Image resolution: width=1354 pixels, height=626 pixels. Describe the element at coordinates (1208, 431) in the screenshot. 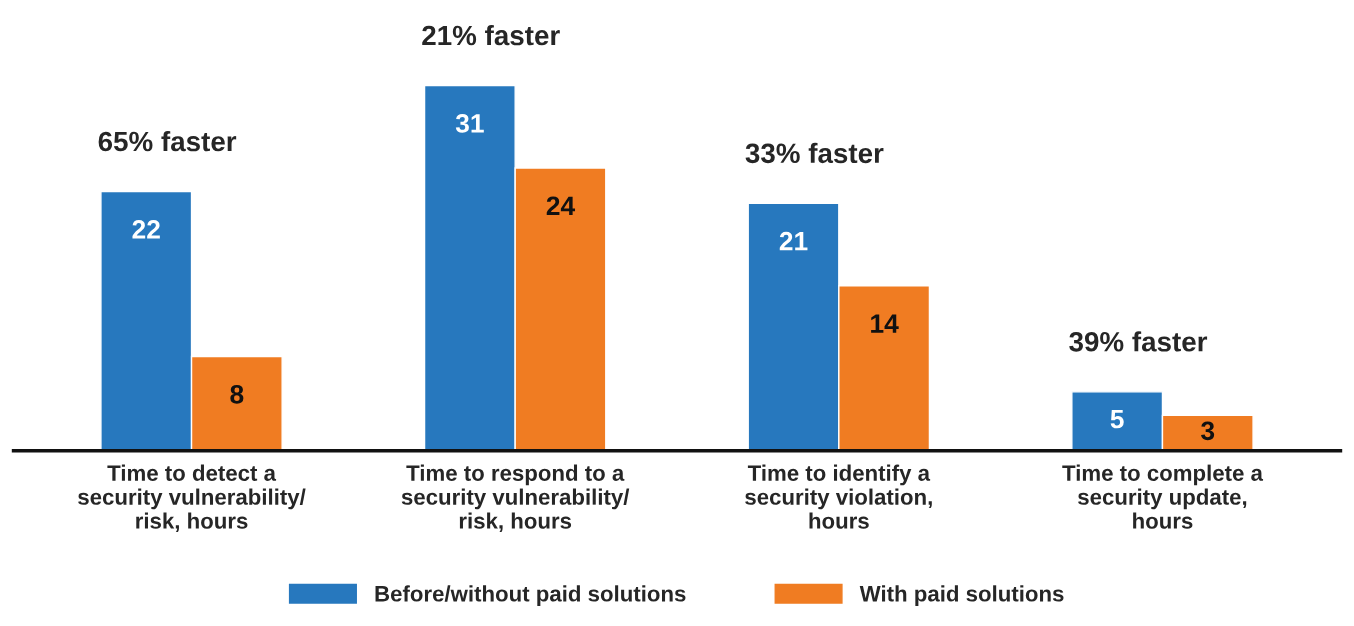

I see `data-label: 3` at that location.